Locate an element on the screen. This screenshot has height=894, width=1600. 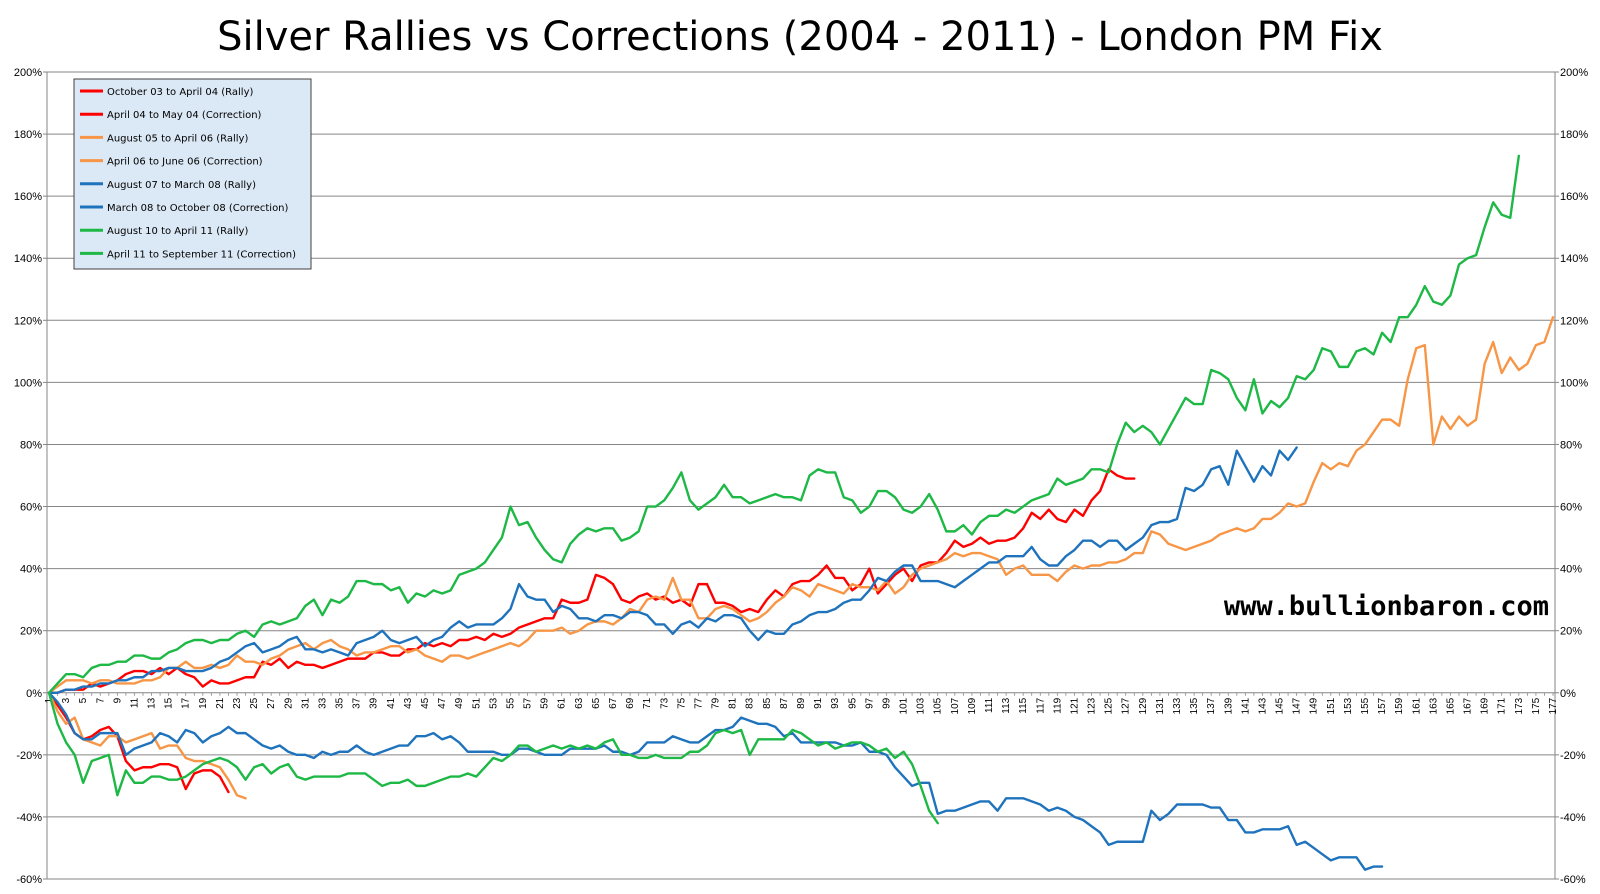
x-tick-label: 57 is located at coordinates (528, 703).